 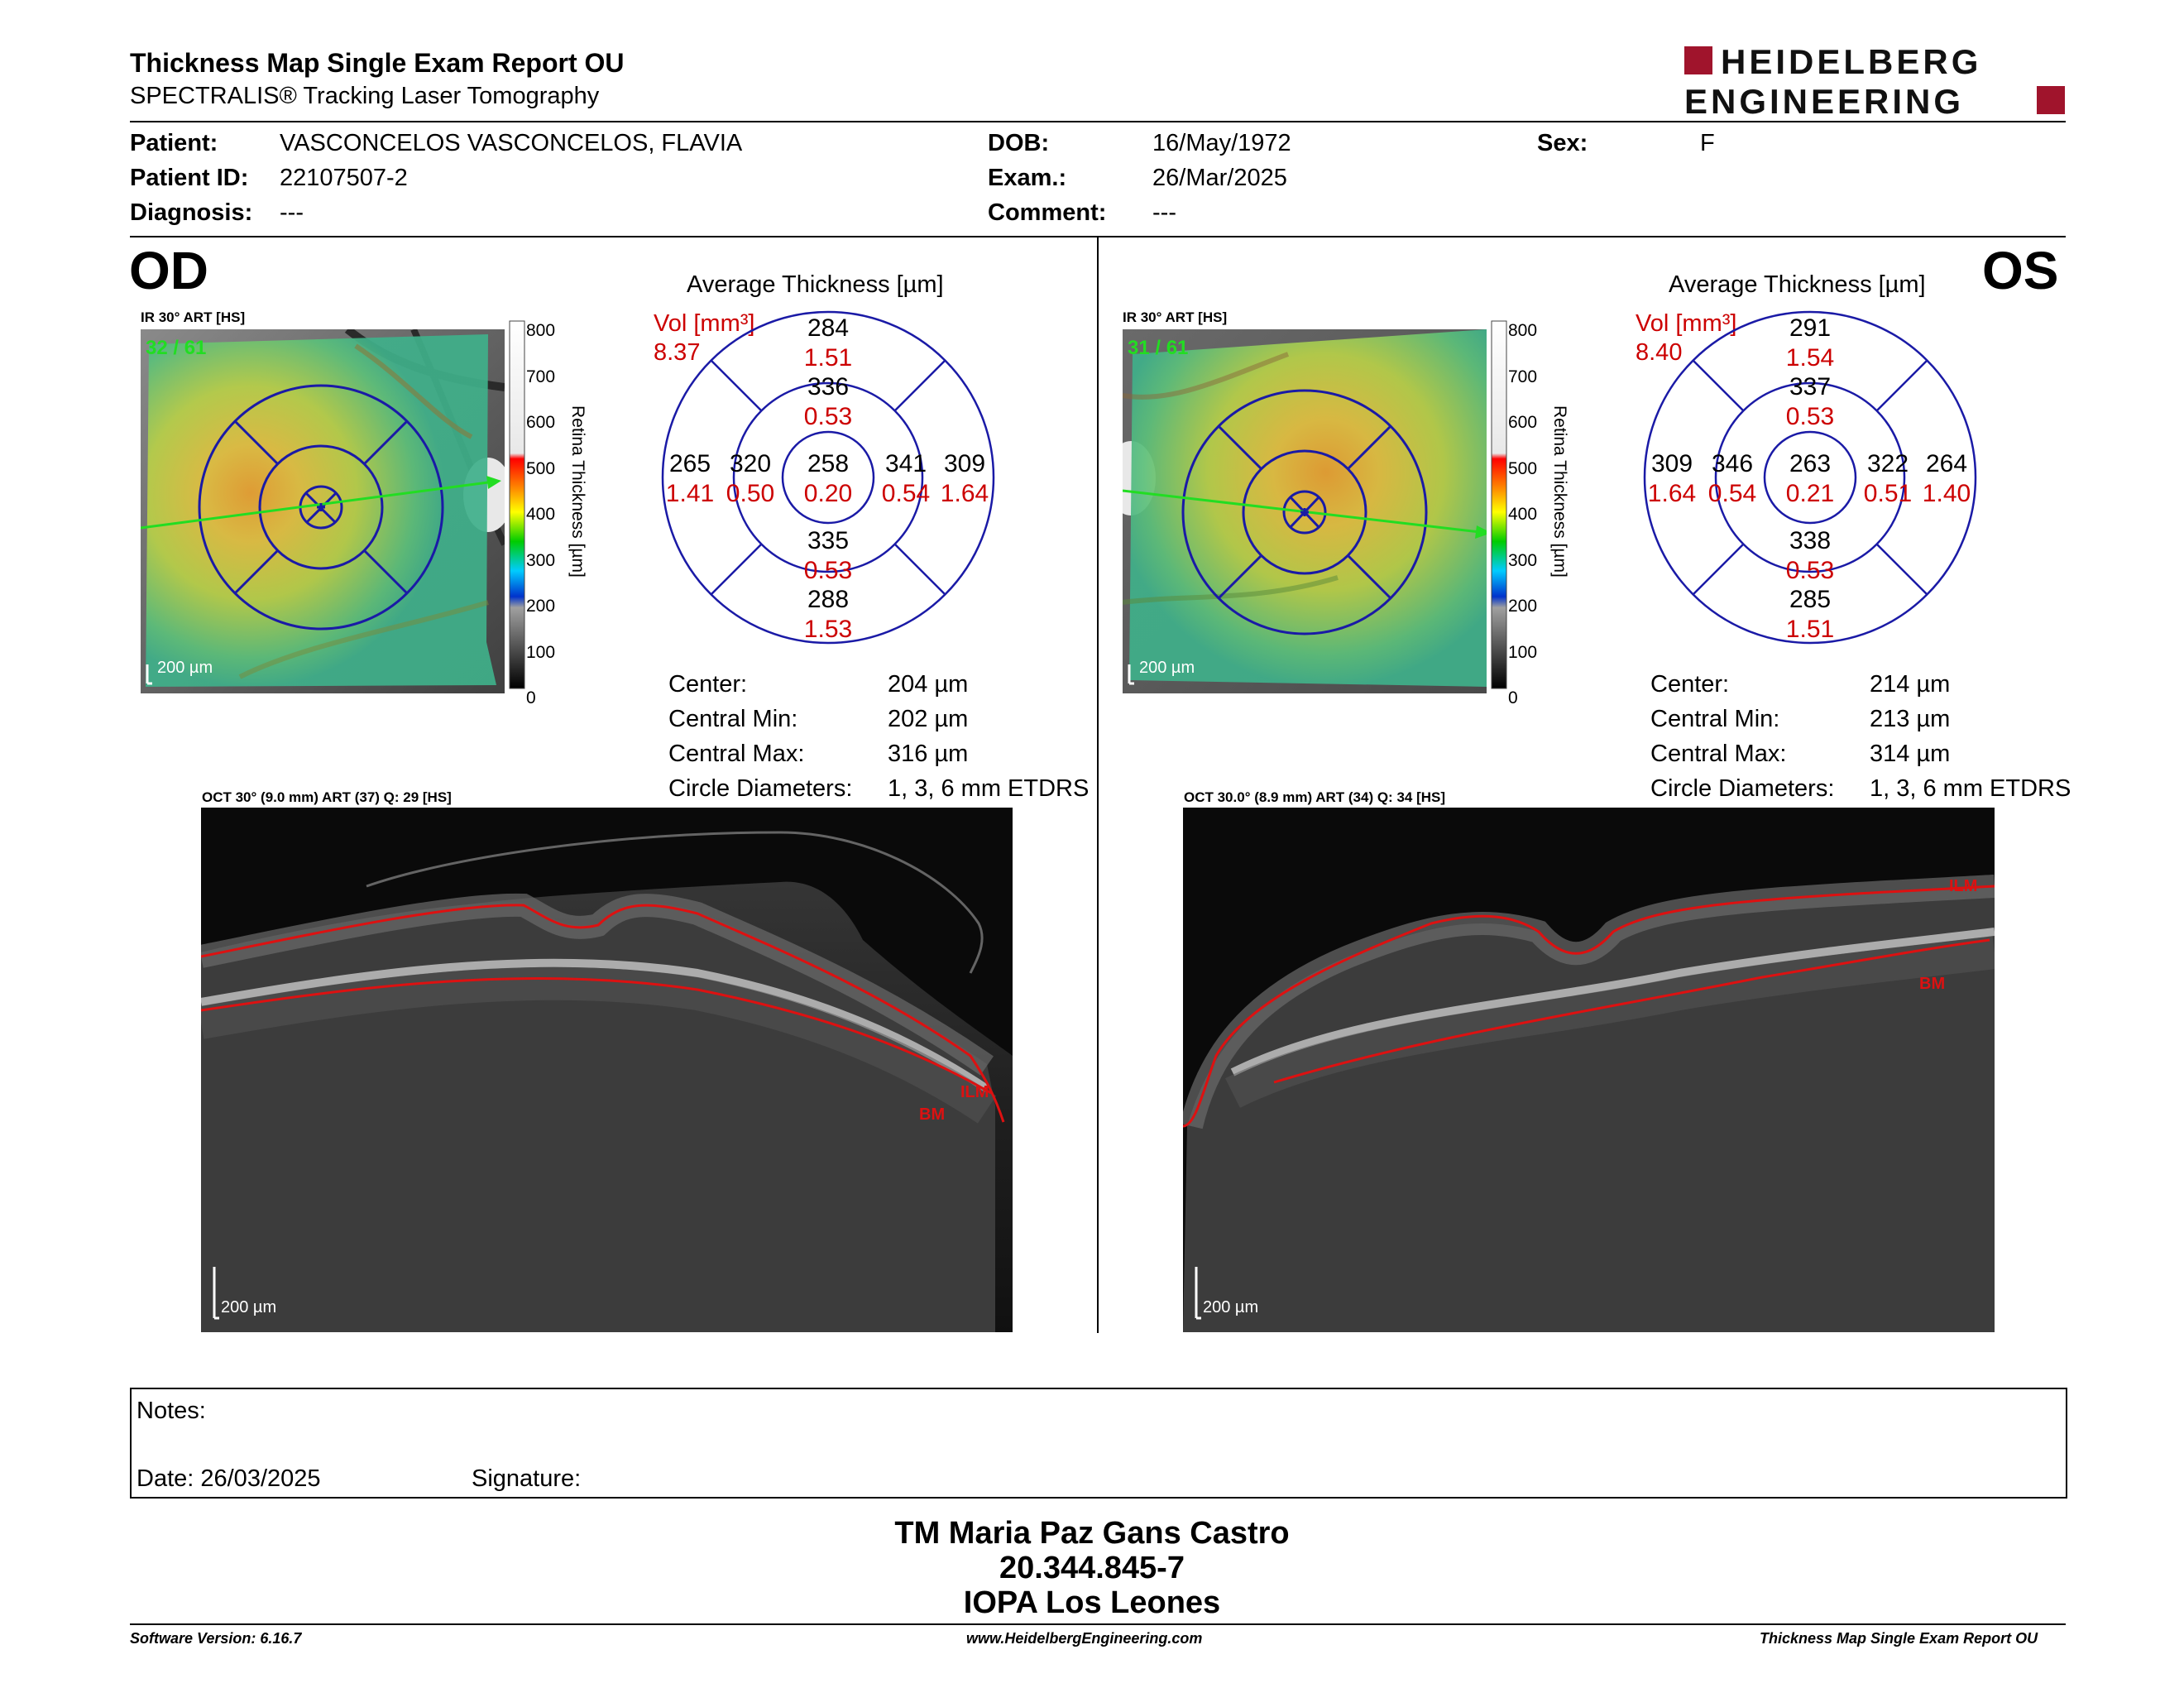 I want to click on os-etdrs-grid, so click(x=1810, y=477).